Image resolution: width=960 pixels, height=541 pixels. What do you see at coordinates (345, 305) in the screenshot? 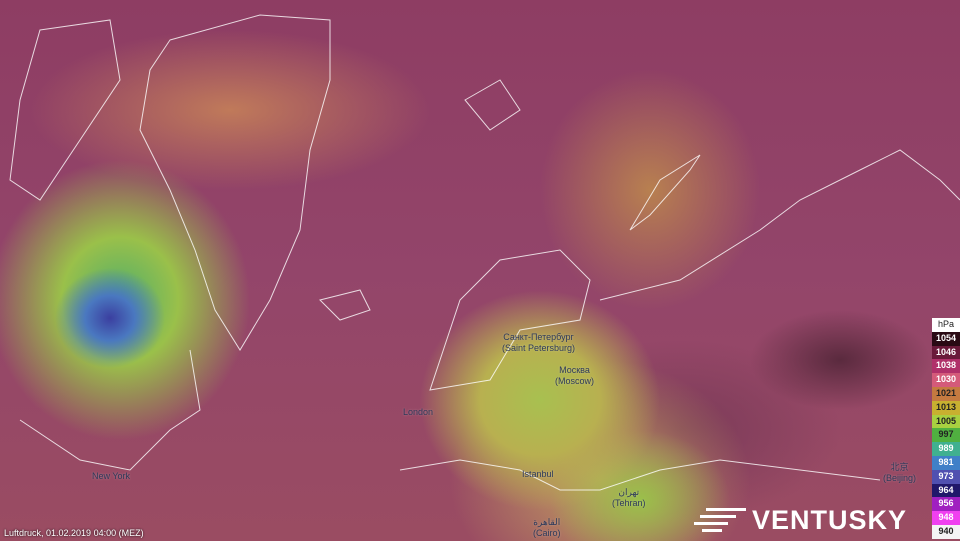
I see `iceland-outline` at bounding box center [345, 305].